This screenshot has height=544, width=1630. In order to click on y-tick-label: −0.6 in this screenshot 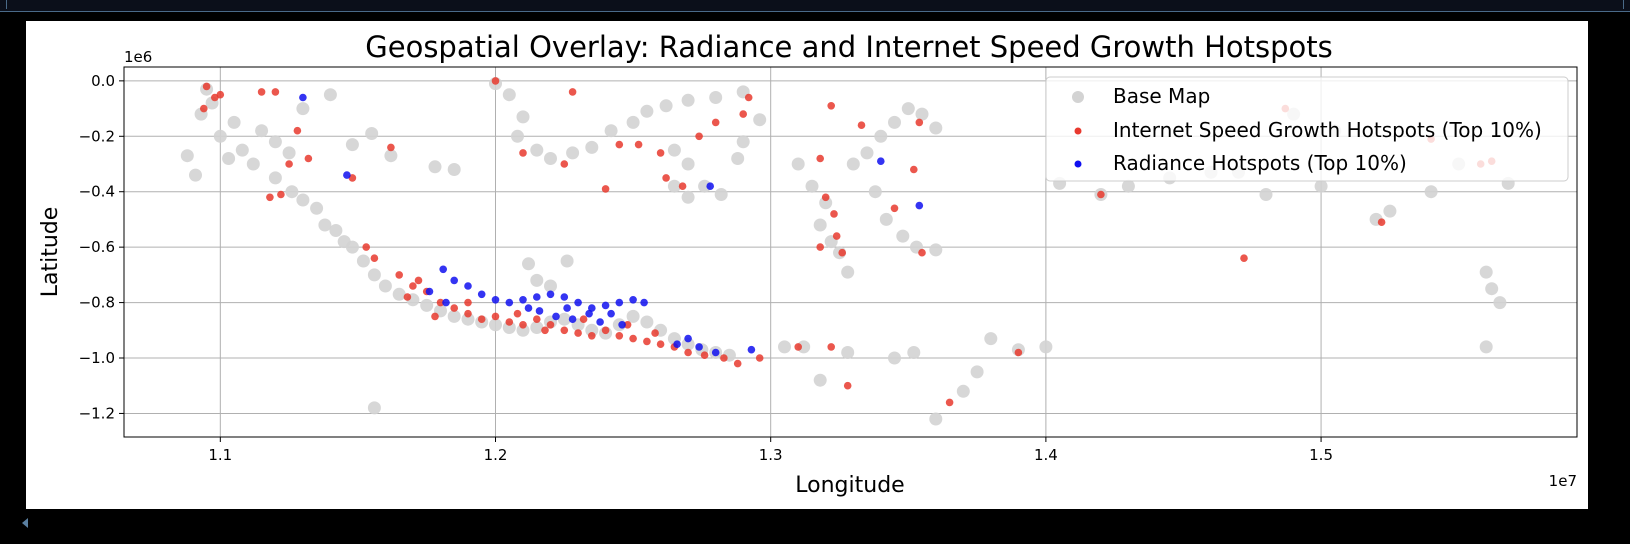, I will do `click(97, 247)`.